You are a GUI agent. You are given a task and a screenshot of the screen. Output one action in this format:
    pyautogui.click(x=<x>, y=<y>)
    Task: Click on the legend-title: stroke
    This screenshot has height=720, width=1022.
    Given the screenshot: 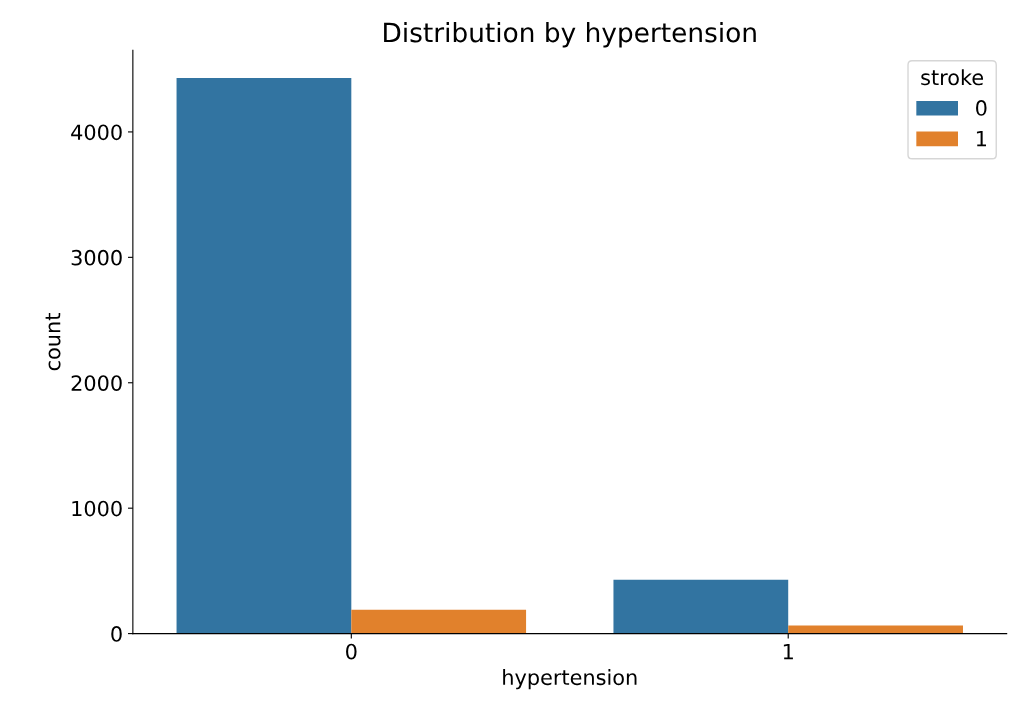 What is the action you would take?
    pyautogui.click(x=952, y=77)
    